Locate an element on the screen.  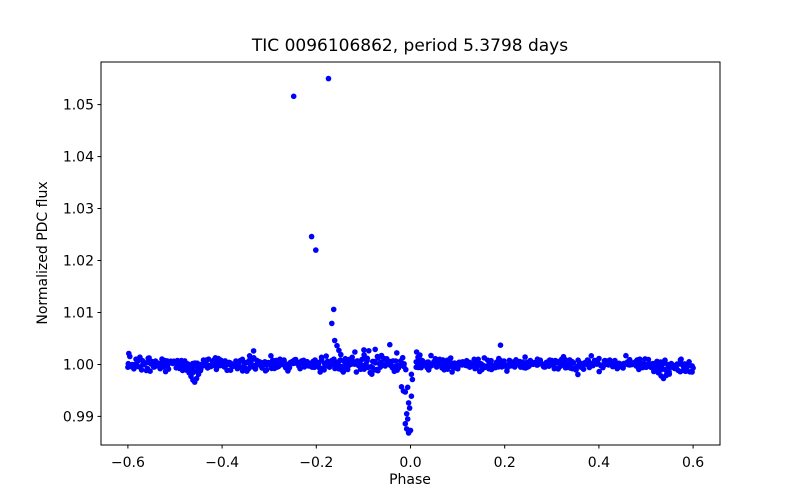
x-tick-label: 0.0 is located at coordinates (410, 463).